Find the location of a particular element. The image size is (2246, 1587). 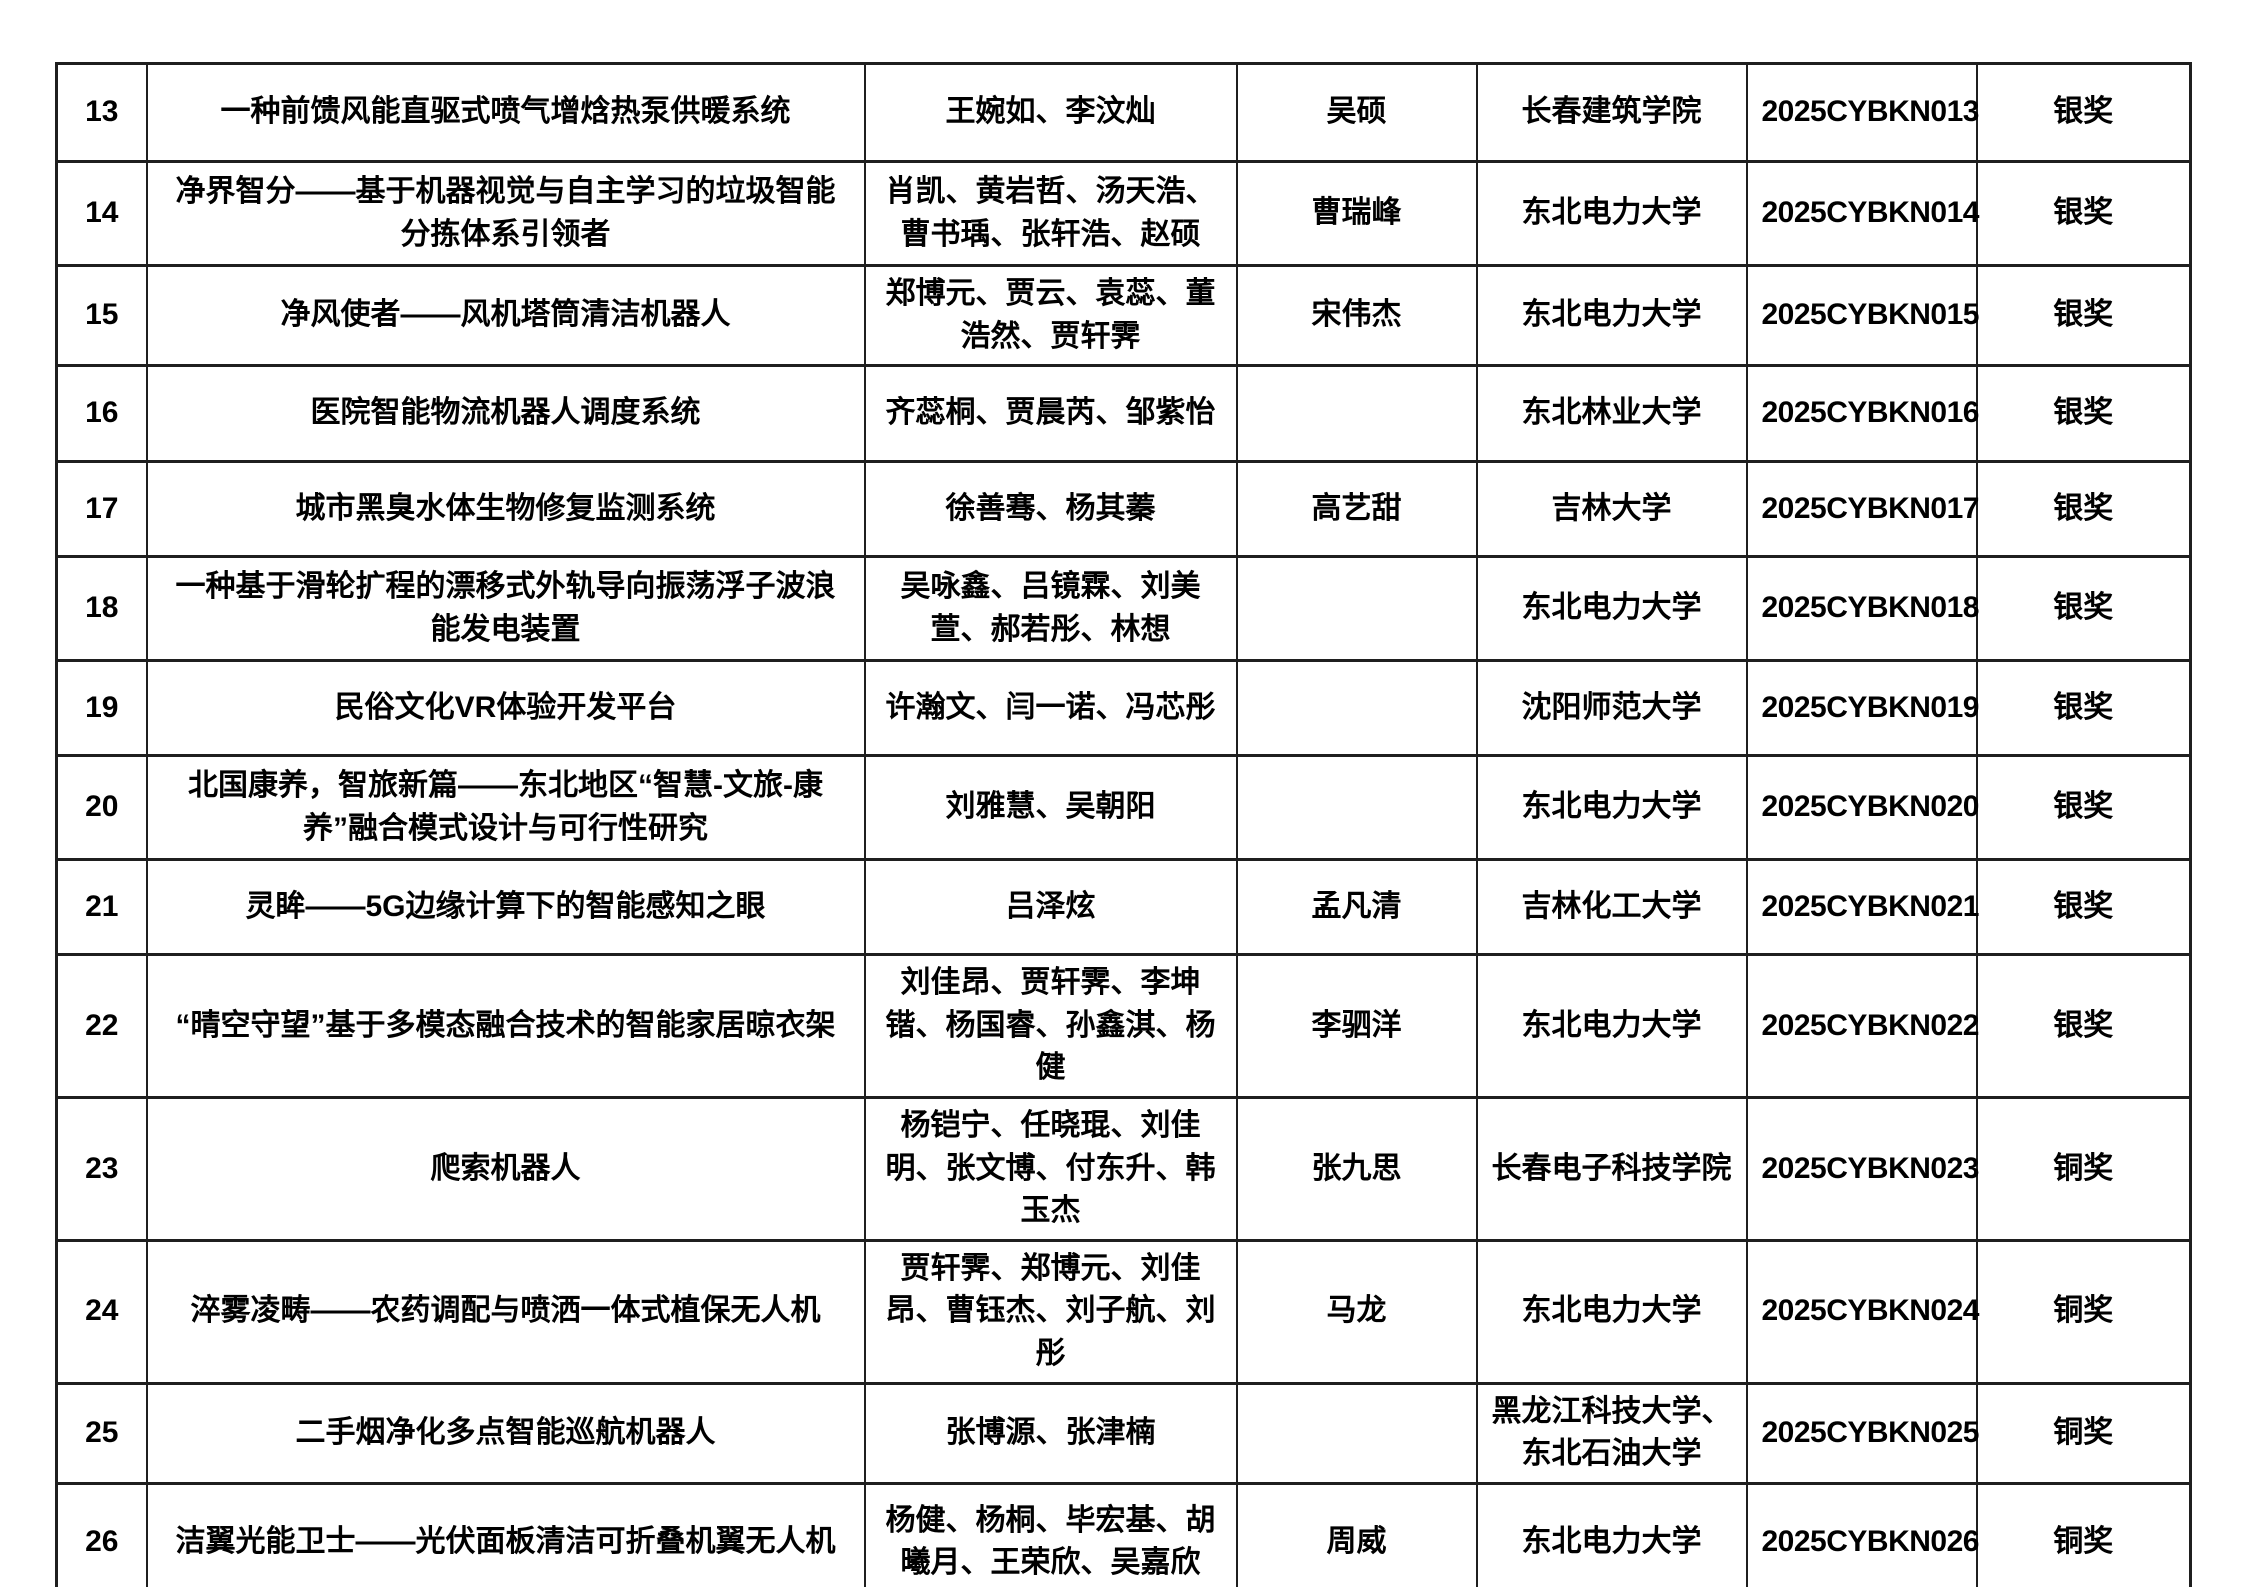

cell-project-name: 二手烟净化多点智能巡航机器人 is located at coordinates (505, 1433).